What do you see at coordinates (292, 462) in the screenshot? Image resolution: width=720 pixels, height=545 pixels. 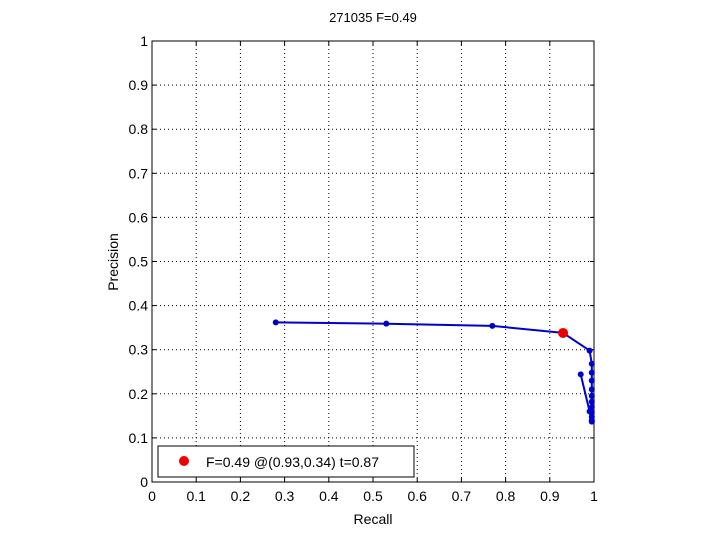 I see `legend-label: F=0.49 @(0.93,0.34) t=0.87` at bounding box center [292, 462].